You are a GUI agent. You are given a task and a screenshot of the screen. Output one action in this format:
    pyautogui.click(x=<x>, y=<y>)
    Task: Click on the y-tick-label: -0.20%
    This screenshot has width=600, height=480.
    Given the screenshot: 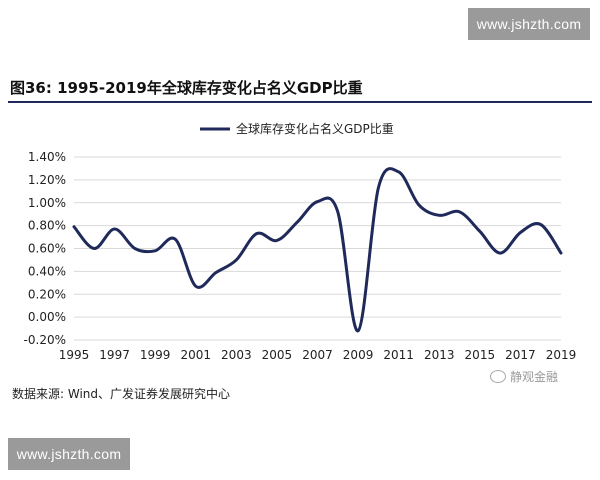 What is the action you would take?
    pyautogui.click(x=45, y=340)
    